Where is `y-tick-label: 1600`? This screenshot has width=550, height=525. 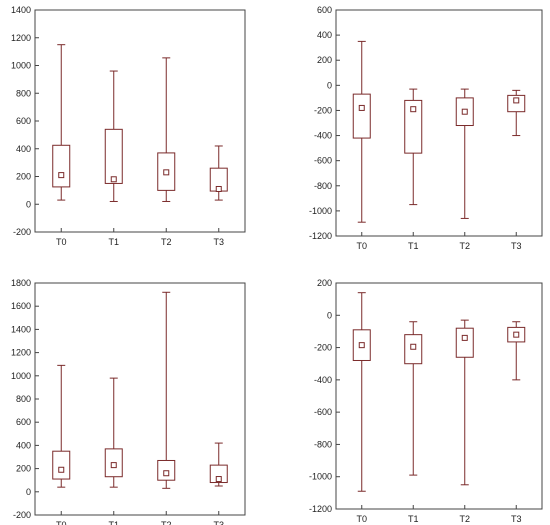 y-tick-label: 1600 is located at coordinates (21, 306).